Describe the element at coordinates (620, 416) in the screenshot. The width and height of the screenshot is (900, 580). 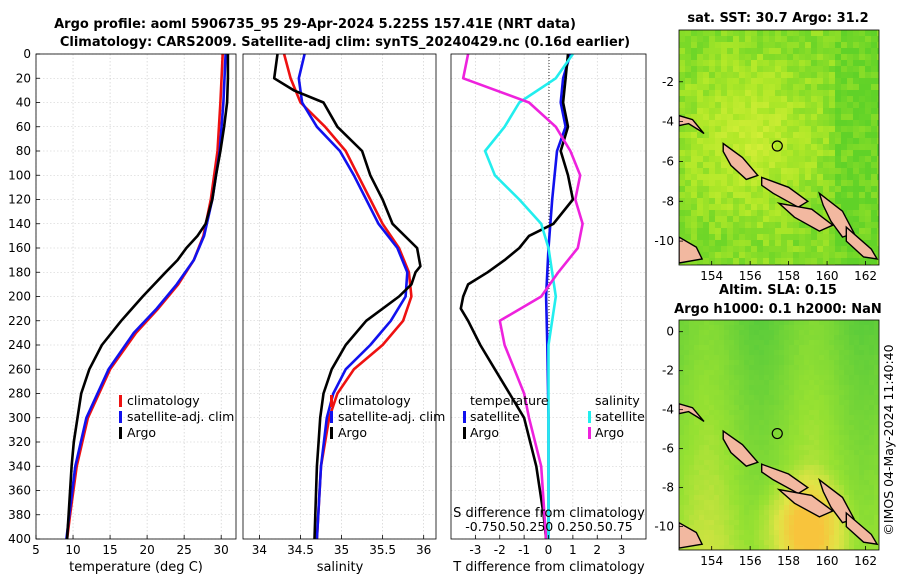
I see `legend-label-s-satellite: satellite` at that location.